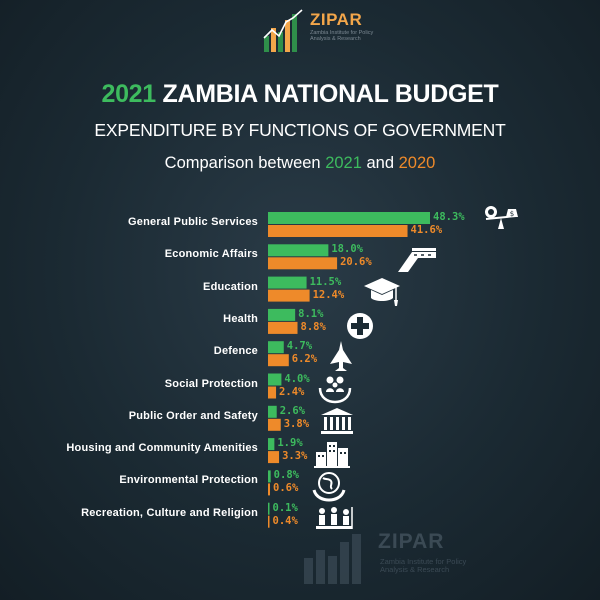 This screenshot has width=600, height=600. I want to click on category-label: Public Order and Safety, so click(193, 415).